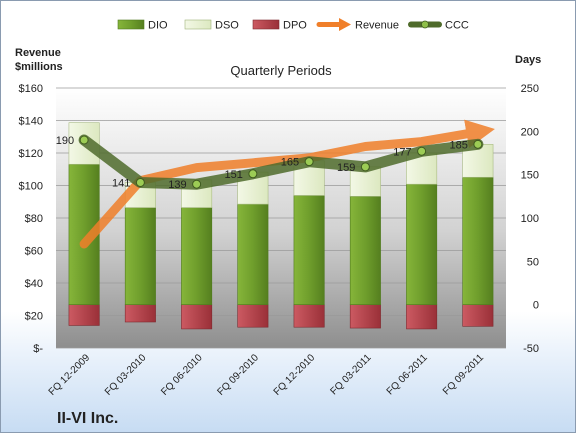 The height and width of the screenshot is (433, 576). Describe the element at coordinates (38, 349) in the screenshot. I see `left-tick-label: $-` at that location.